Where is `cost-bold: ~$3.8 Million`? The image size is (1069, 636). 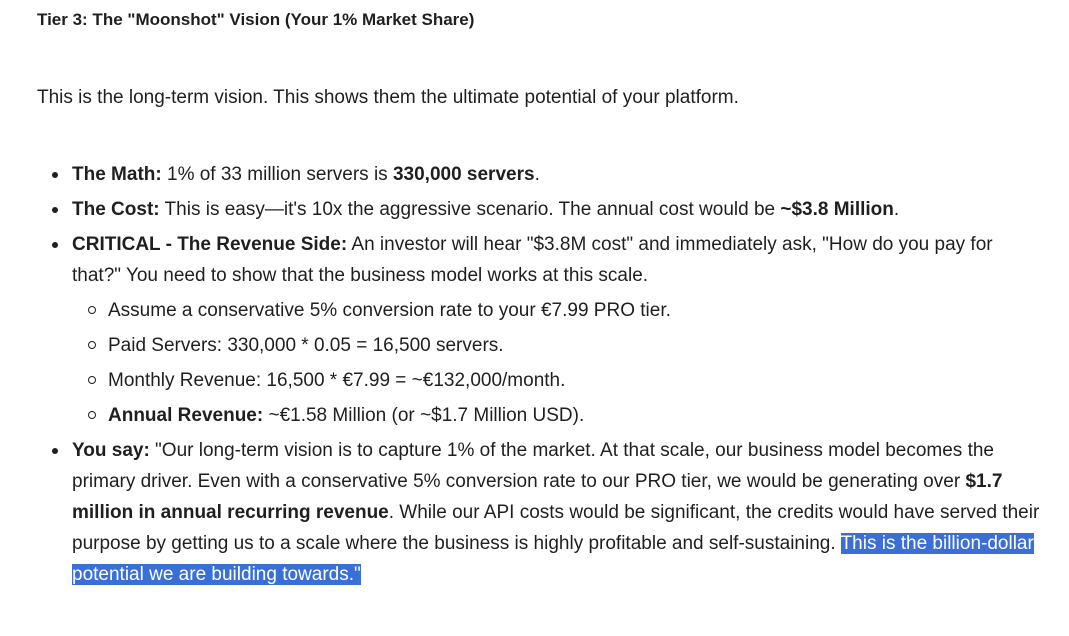
cost-bold: ~$3.8 Million is located at coordinates (837, 209).